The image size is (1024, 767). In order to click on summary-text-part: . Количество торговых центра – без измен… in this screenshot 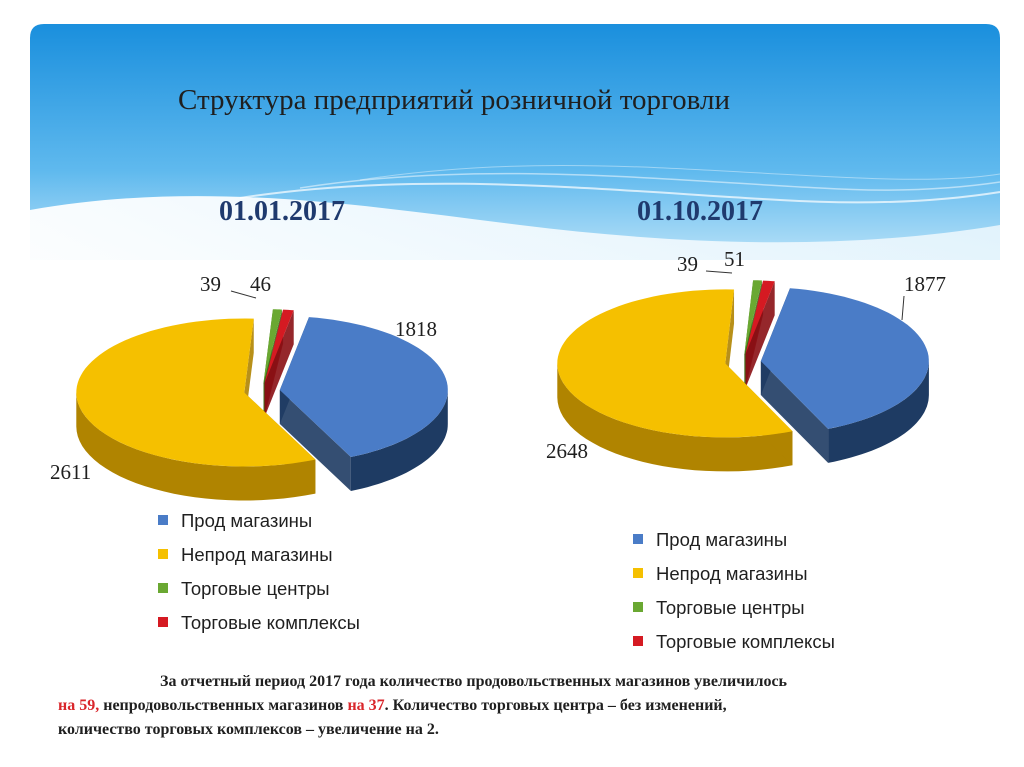, I will do `click(555, 705)`.